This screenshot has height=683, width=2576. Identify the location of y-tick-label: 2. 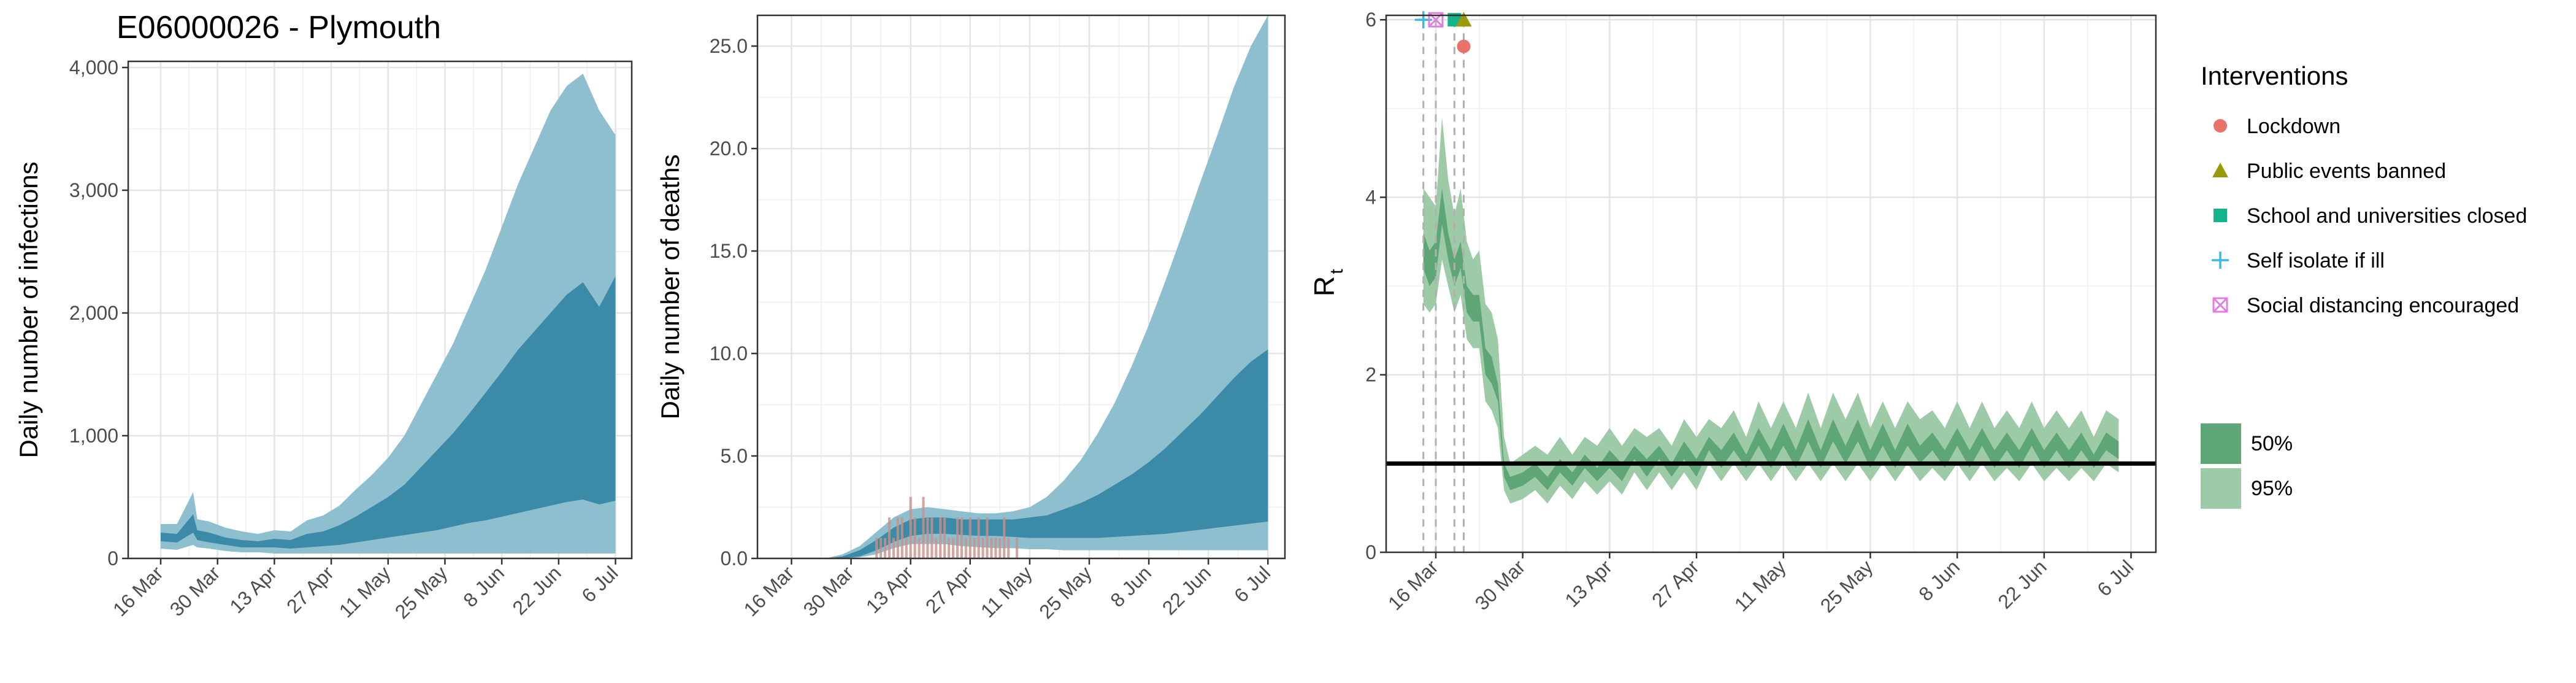
(1370, 375).